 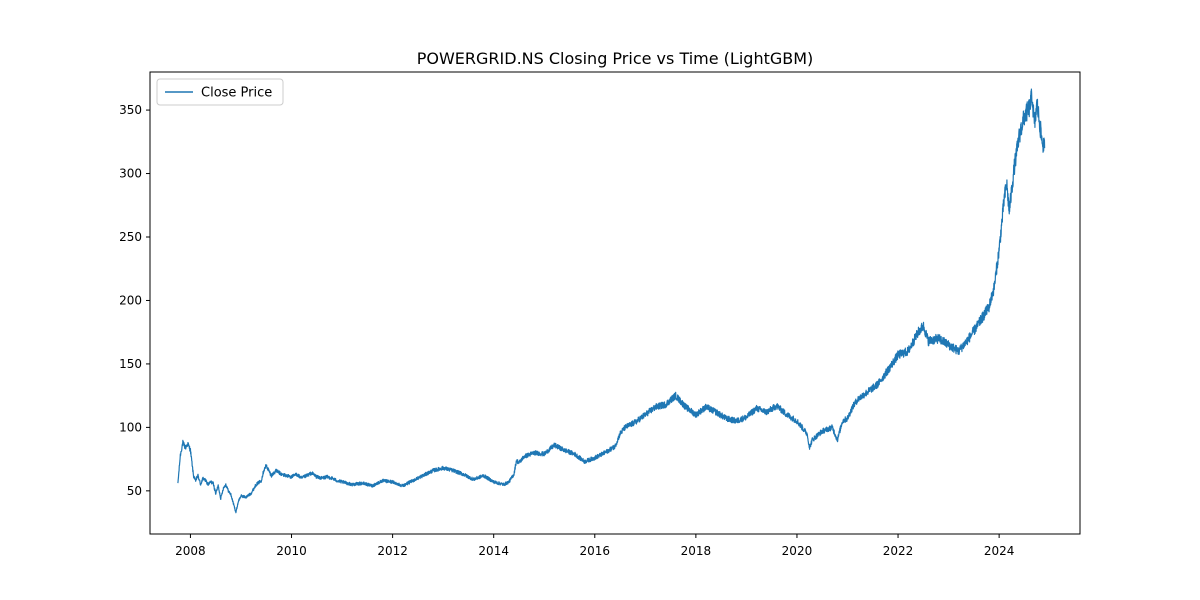 What do you see at coordinates (595, 551) in the screenshot?
I see `x-tick-label: 2016` at bounding box center [595, 551].